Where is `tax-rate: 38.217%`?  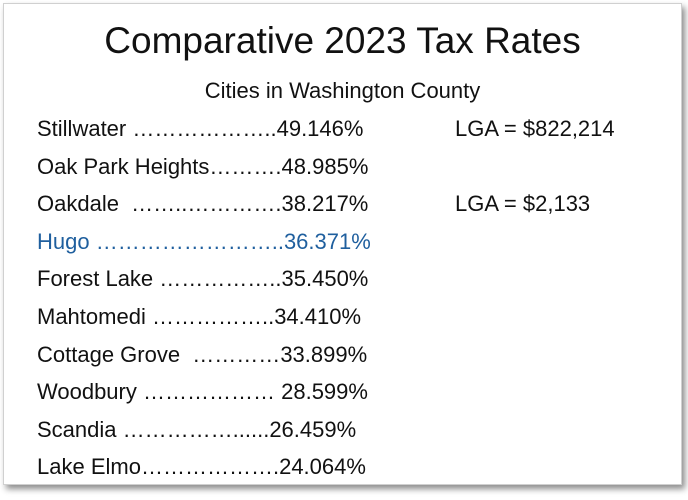
tax-rate: 38.217% is located at coordinates (325, 204).